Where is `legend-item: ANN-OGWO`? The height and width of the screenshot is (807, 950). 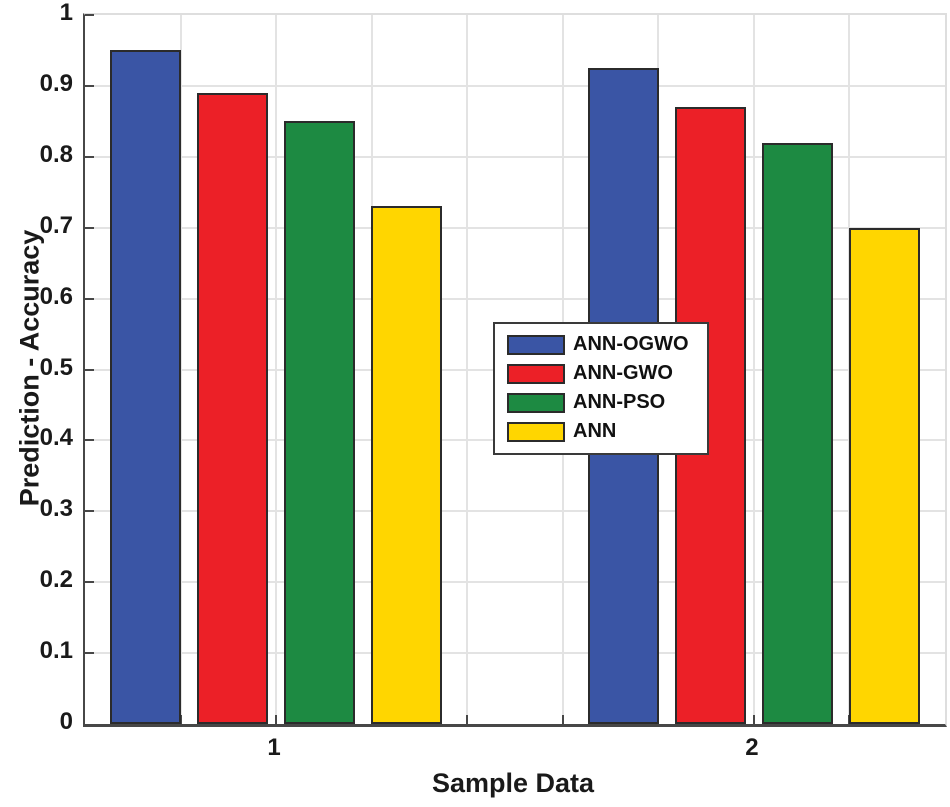 legend-item: ANN-OGWO is located at coordinates (603, 344).